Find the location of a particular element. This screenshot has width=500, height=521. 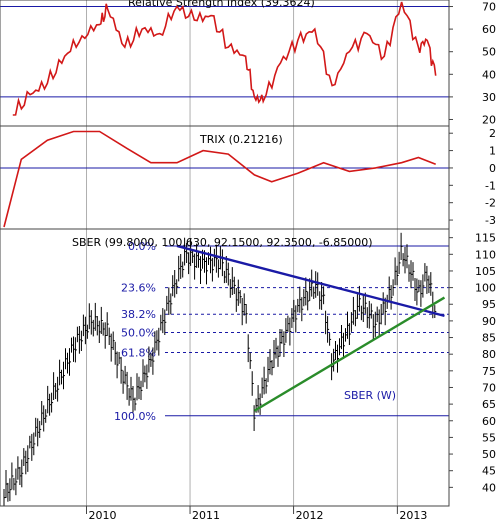

x-tick-label: 2010 is located at coordinates (103, 515).